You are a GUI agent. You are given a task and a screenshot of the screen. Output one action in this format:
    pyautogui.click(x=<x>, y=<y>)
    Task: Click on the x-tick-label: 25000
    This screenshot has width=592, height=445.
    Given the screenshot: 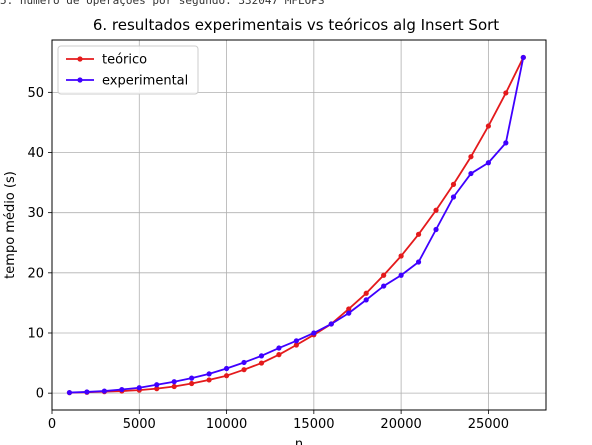 What is the action you would take?
    pyautogui.click(x=488, y=424)
    